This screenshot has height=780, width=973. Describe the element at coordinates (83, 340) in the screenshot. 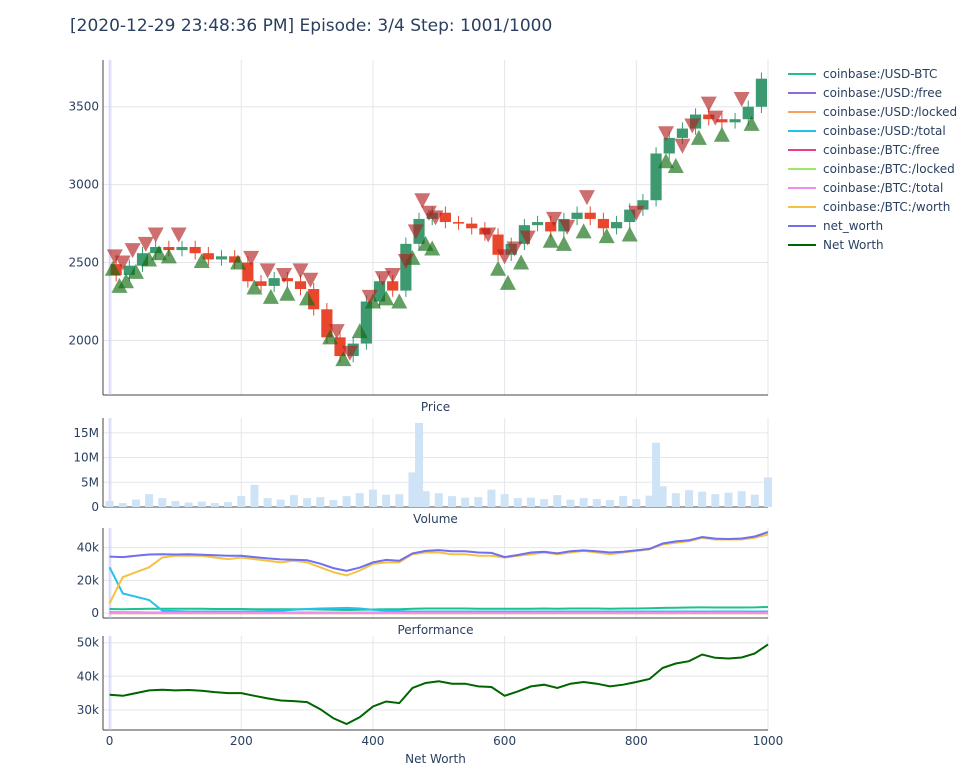

I see `y-tick-label: 2000` at that location.